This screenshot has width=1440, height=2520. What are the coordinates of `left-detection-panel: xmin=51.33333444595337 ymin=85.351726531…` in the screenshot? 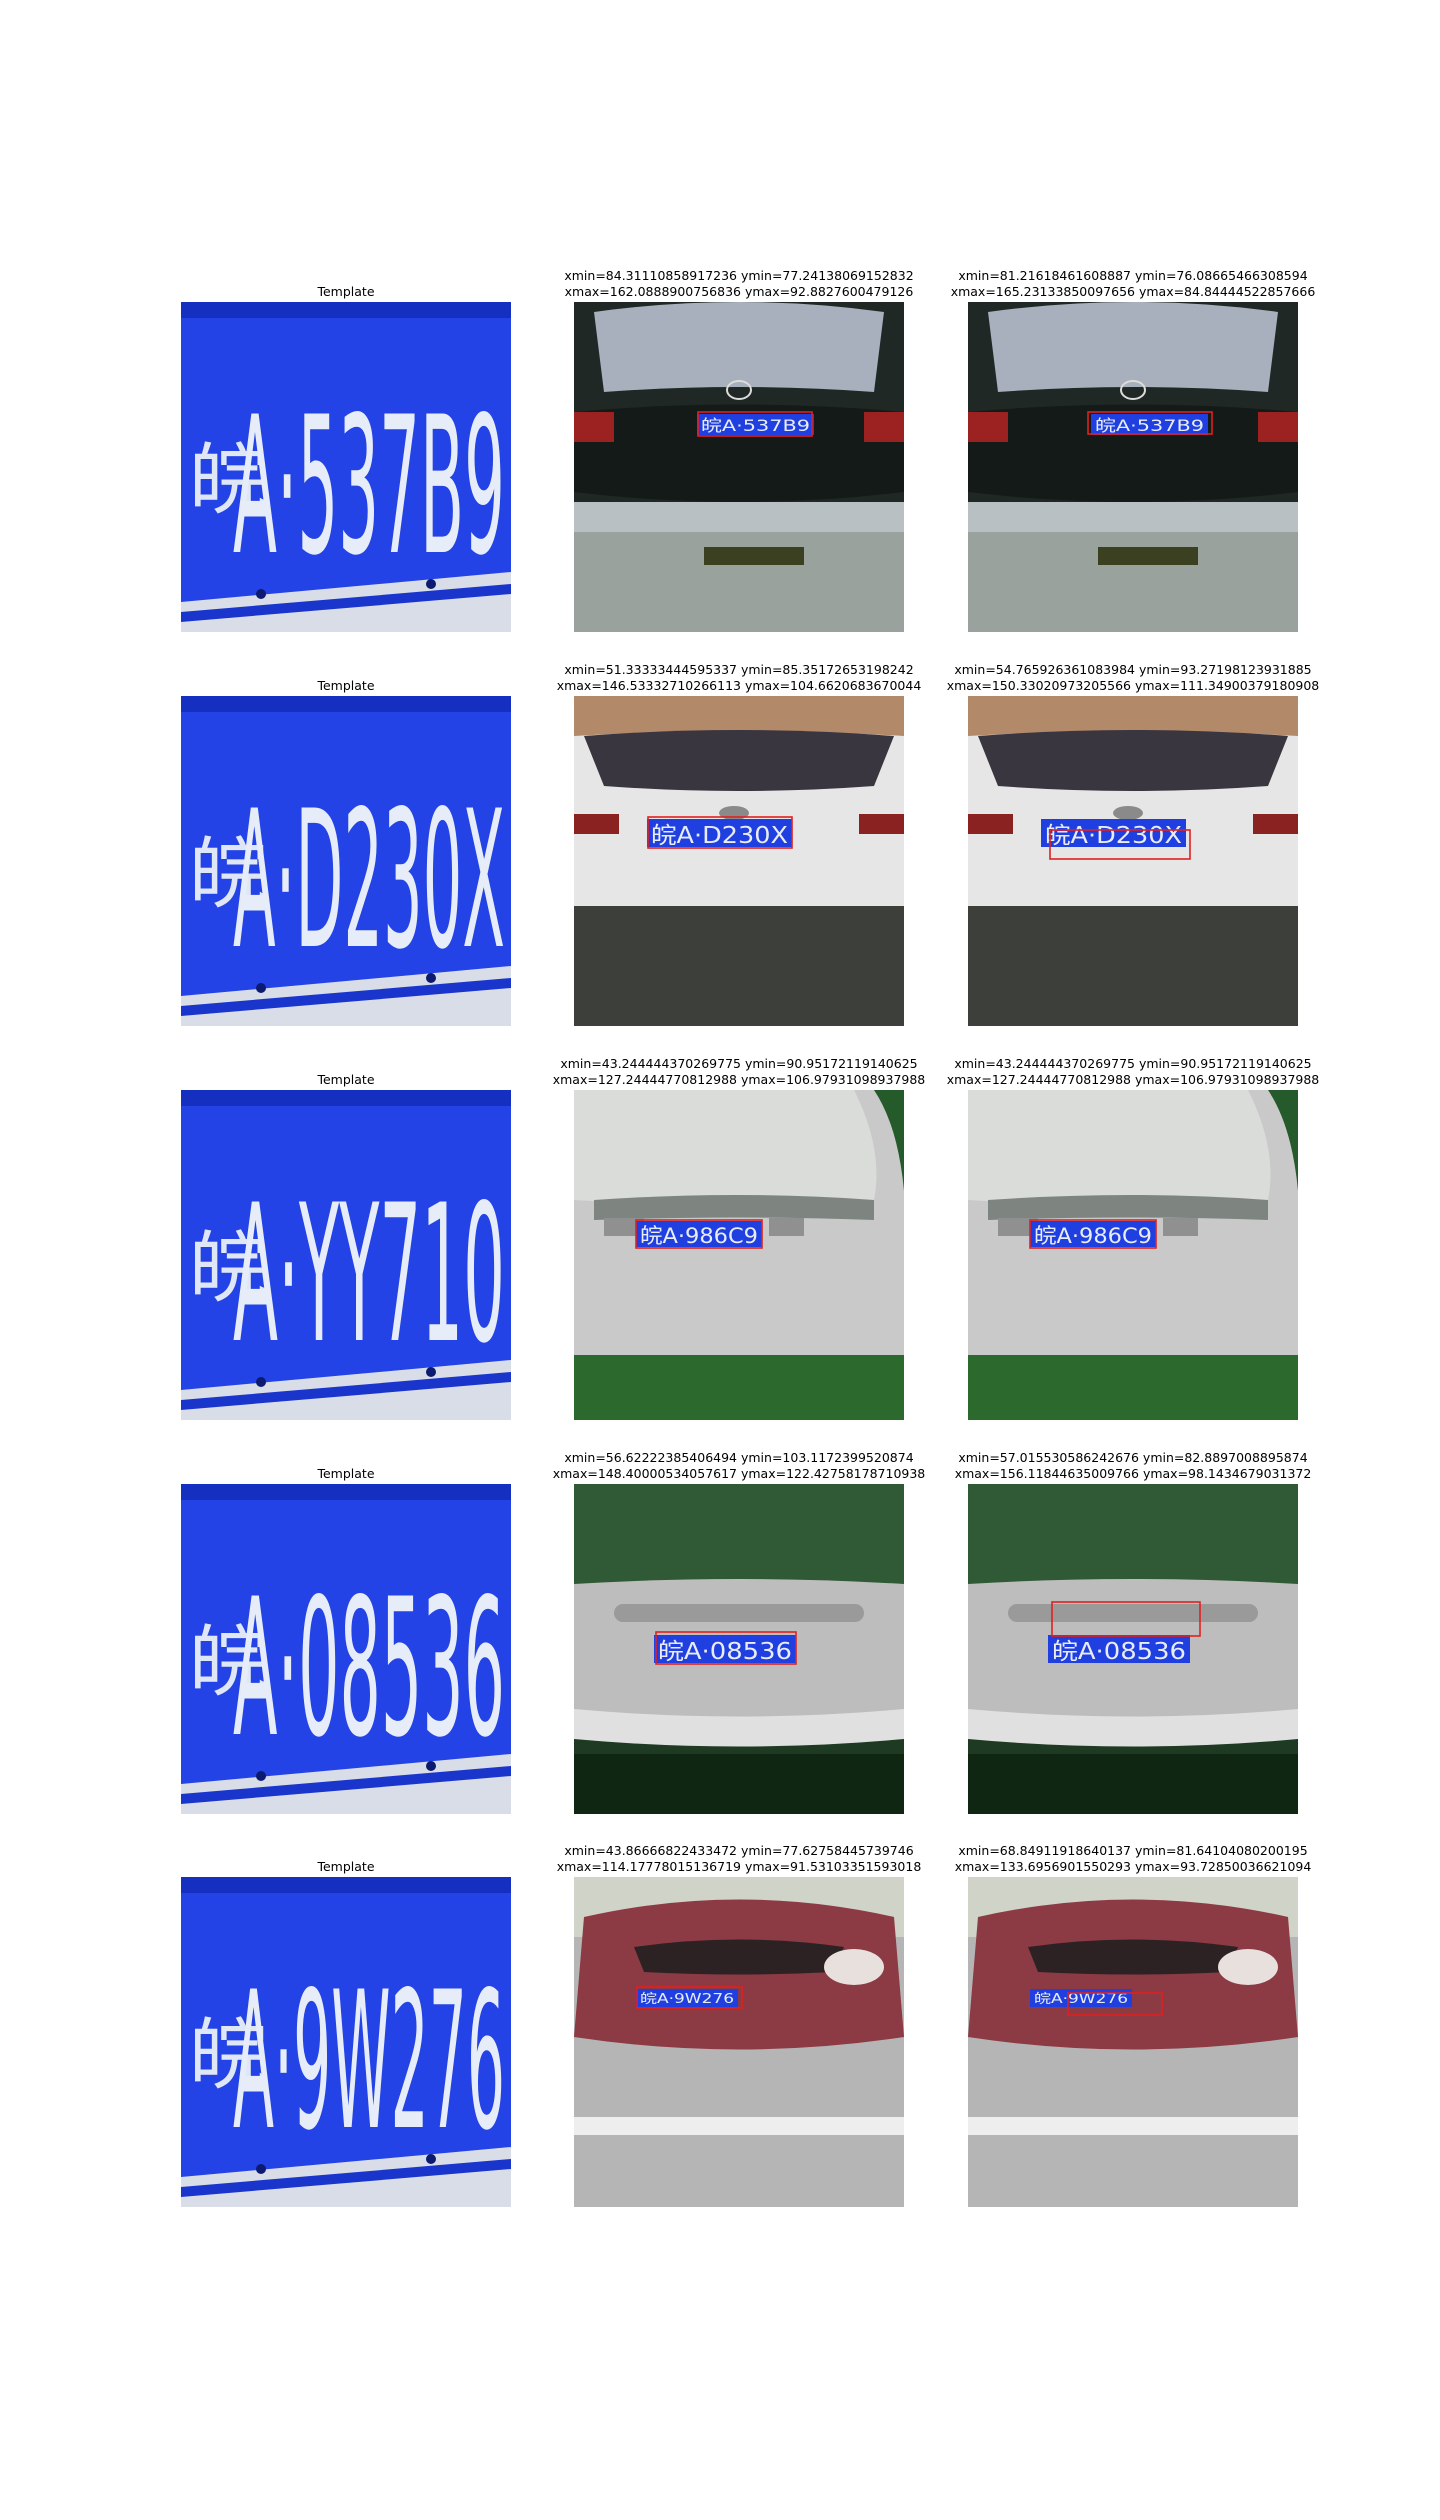 It's located at (739, 861).